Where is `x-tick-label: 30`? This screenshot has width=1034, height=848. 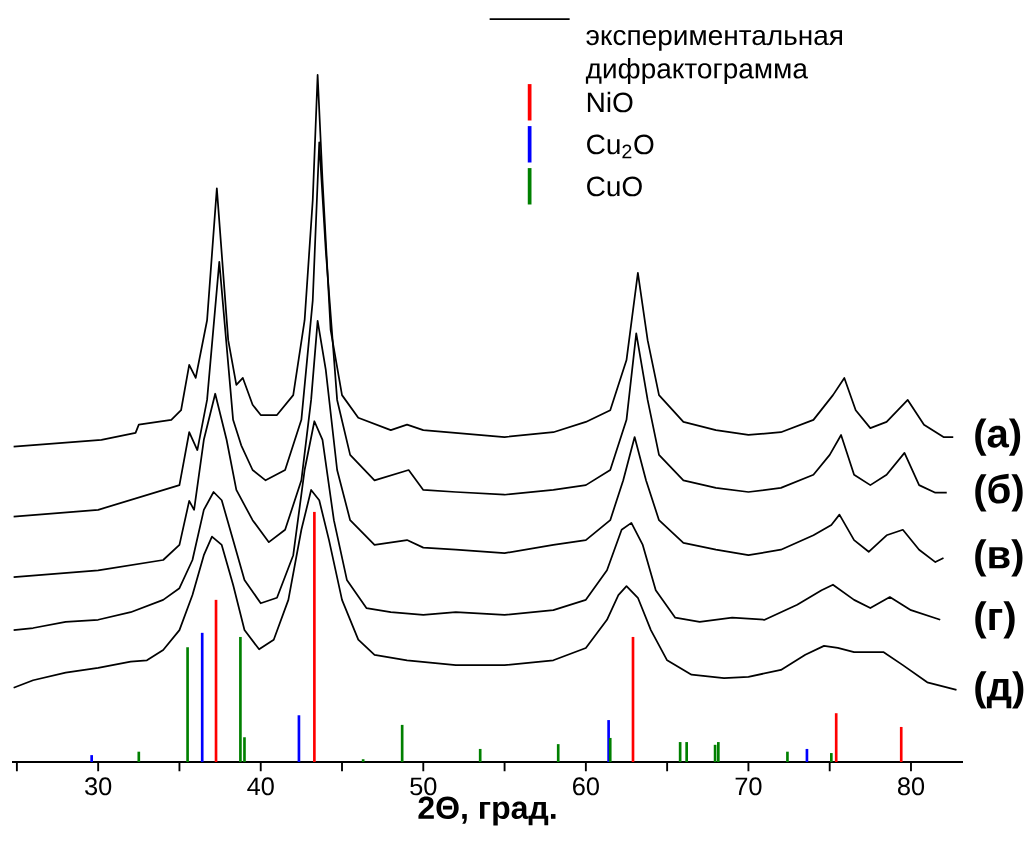
x-tick-label: 30 is located at coordinates (98, 786).